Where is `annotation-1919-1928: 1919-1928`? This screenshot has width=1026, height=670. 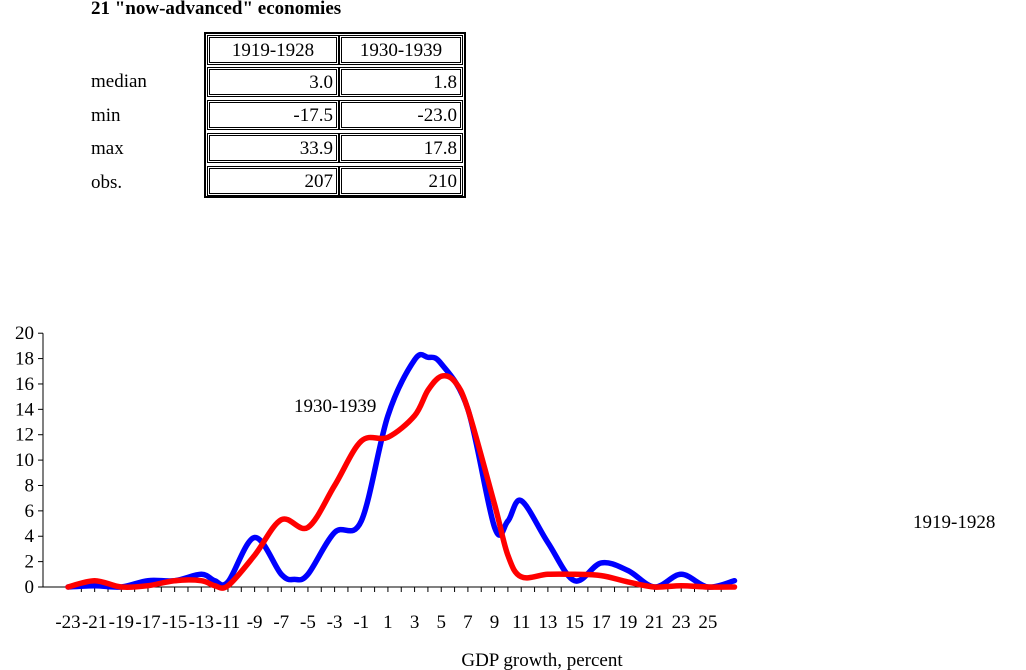 annotation-1919-1928: 1919-1928 is located at coordinates (954, 522).